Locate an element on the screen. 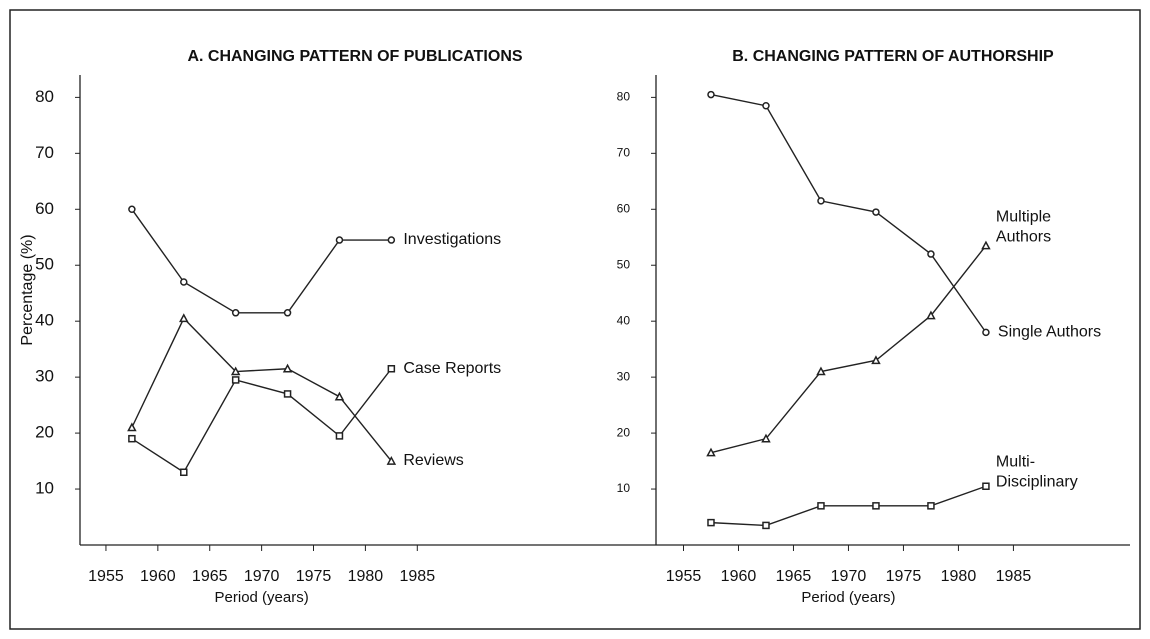  series-label: Case Reports is located at coordinates (452, 368).